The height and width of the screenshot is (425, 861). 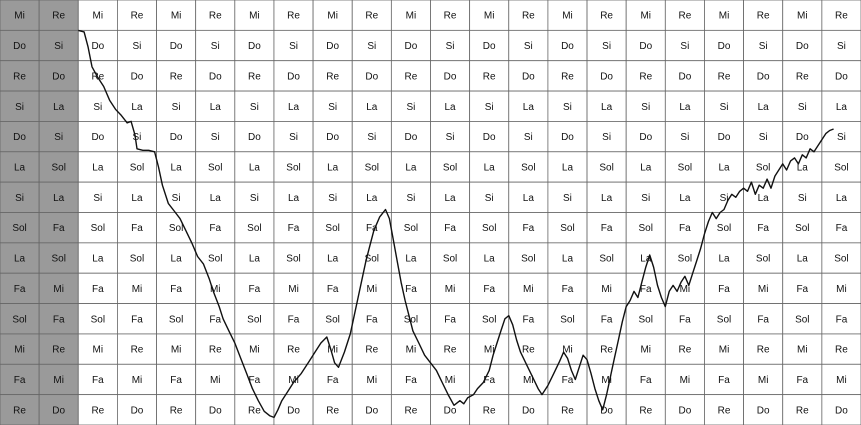 What do you see at coordinates (20, 15) in the screenshot?
I see `label-cell: Mi` at bounding box center [20, 15].